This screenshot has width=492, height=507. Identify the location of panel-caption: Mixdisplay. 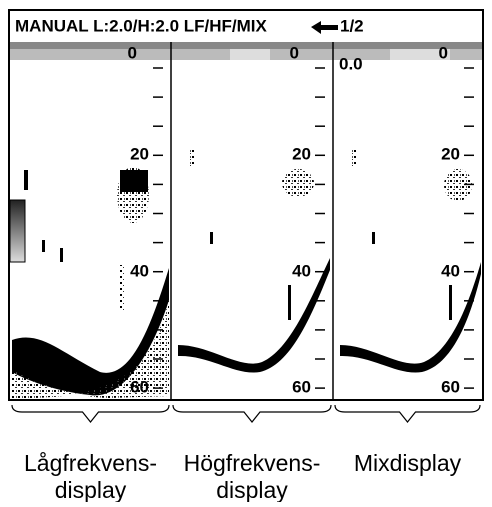
(408, 463).